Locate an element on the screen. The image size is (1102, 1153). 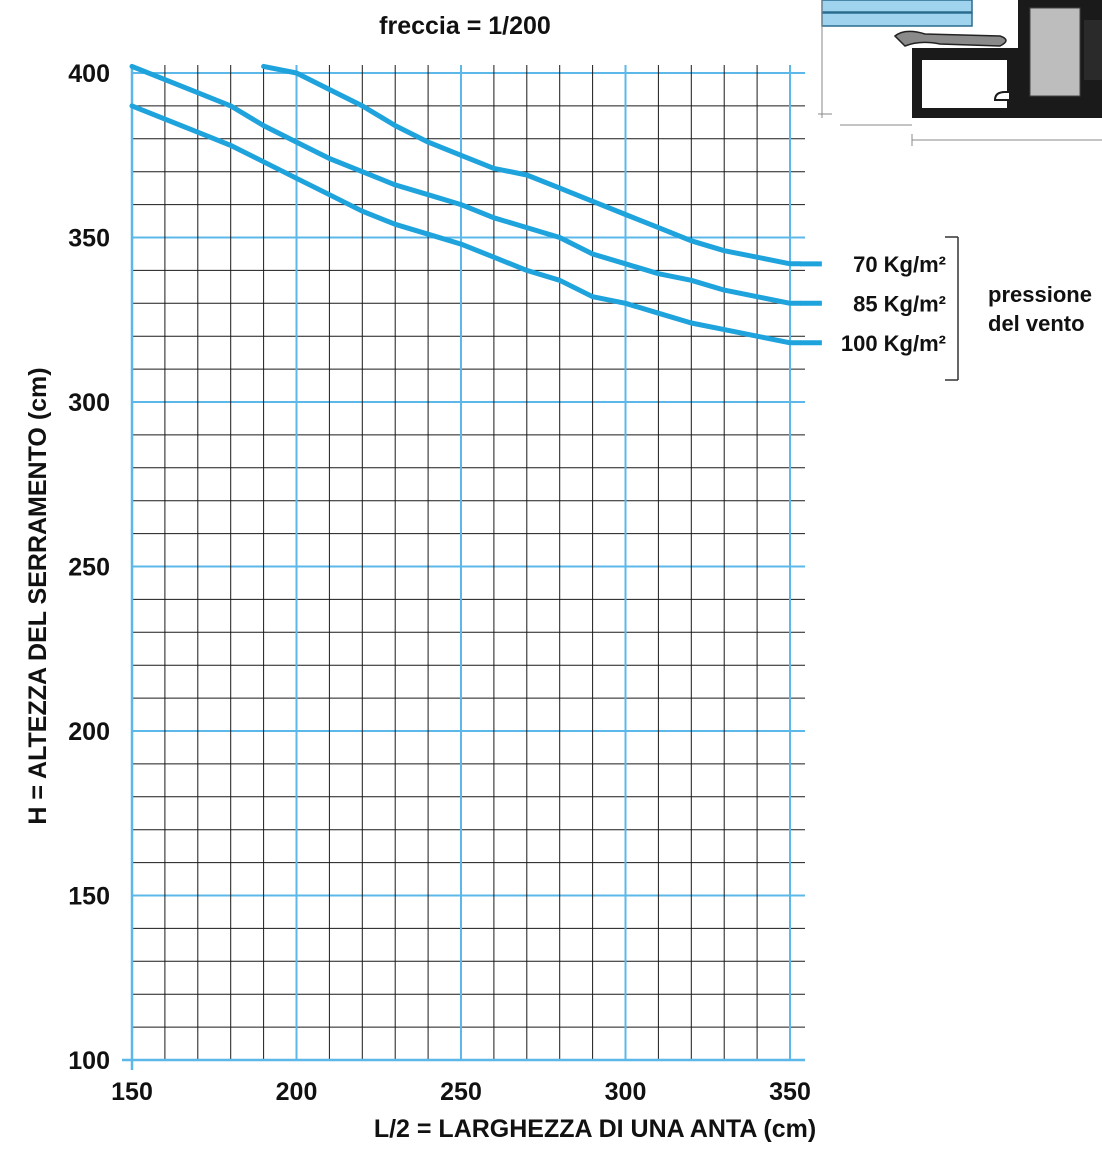
series-labels: 70 Kg/m² 85 Kg/m² 100 Kg/m² is located at coordinates (893, 304).